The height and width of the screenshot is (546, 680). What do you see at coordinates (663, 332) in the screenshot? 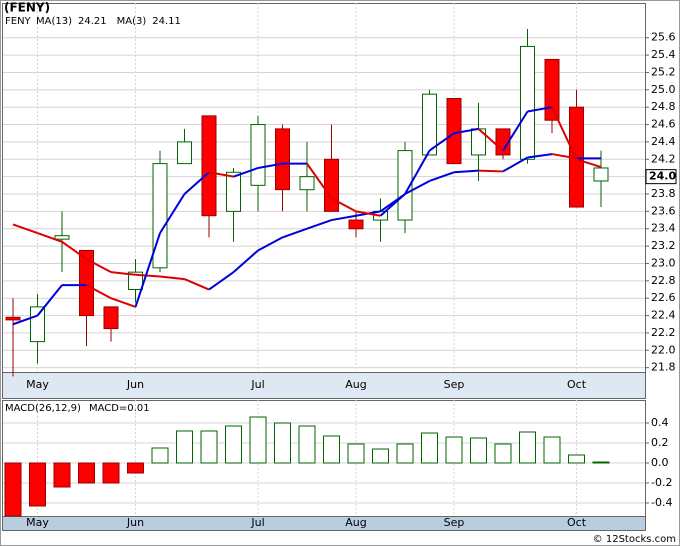
I see `y-tick-label: 22.2` at bounding box center [663, 332].